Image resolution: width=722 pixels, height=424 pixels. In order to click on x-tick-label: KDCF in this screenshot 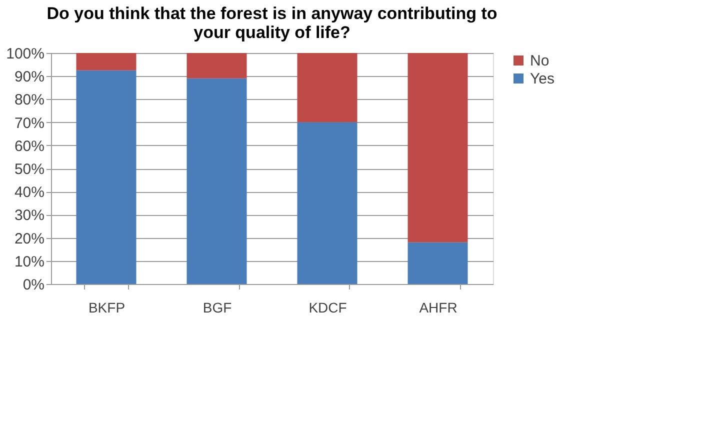, I will do `click(327, 308)`.